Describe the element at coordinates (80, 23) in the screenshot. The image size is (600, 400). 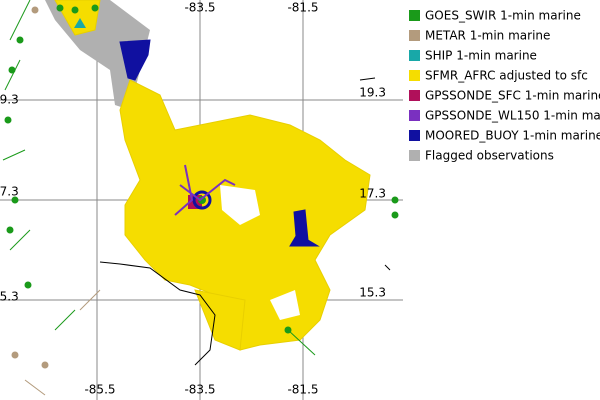
I see `ship-obs` at that location.